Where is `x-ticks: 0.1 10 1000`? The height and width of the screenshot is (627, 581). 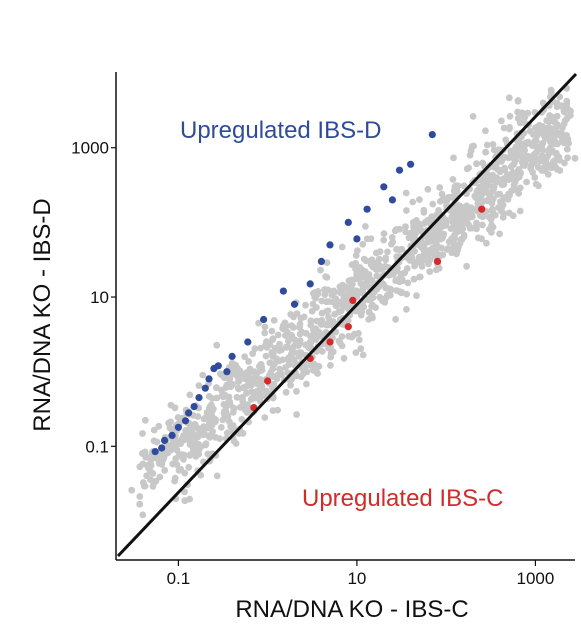 x-ticks: 0.1 10 1000 is located at coordinates (360, 574).